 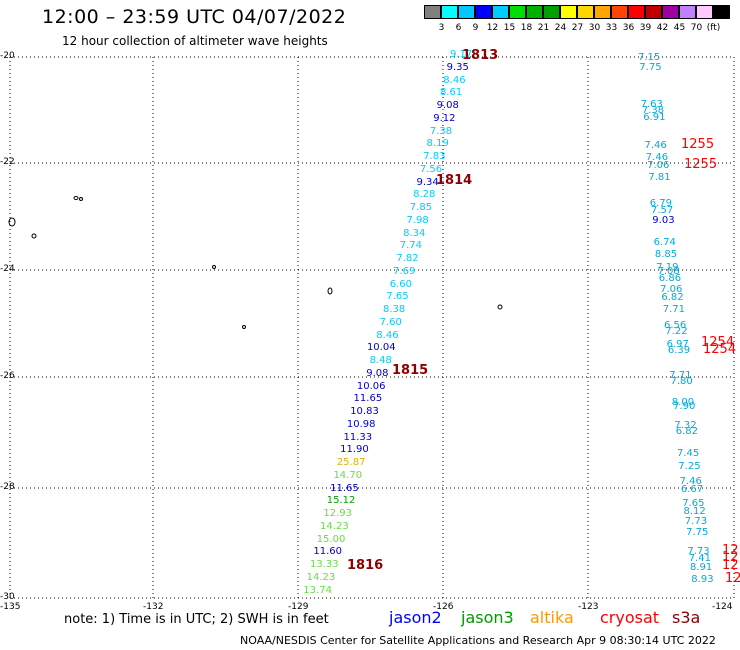 What do you see at coordinates (417, 220) in the screenshot?
I see `wave-height-value: 7.98` at bounding box center [417, 220].